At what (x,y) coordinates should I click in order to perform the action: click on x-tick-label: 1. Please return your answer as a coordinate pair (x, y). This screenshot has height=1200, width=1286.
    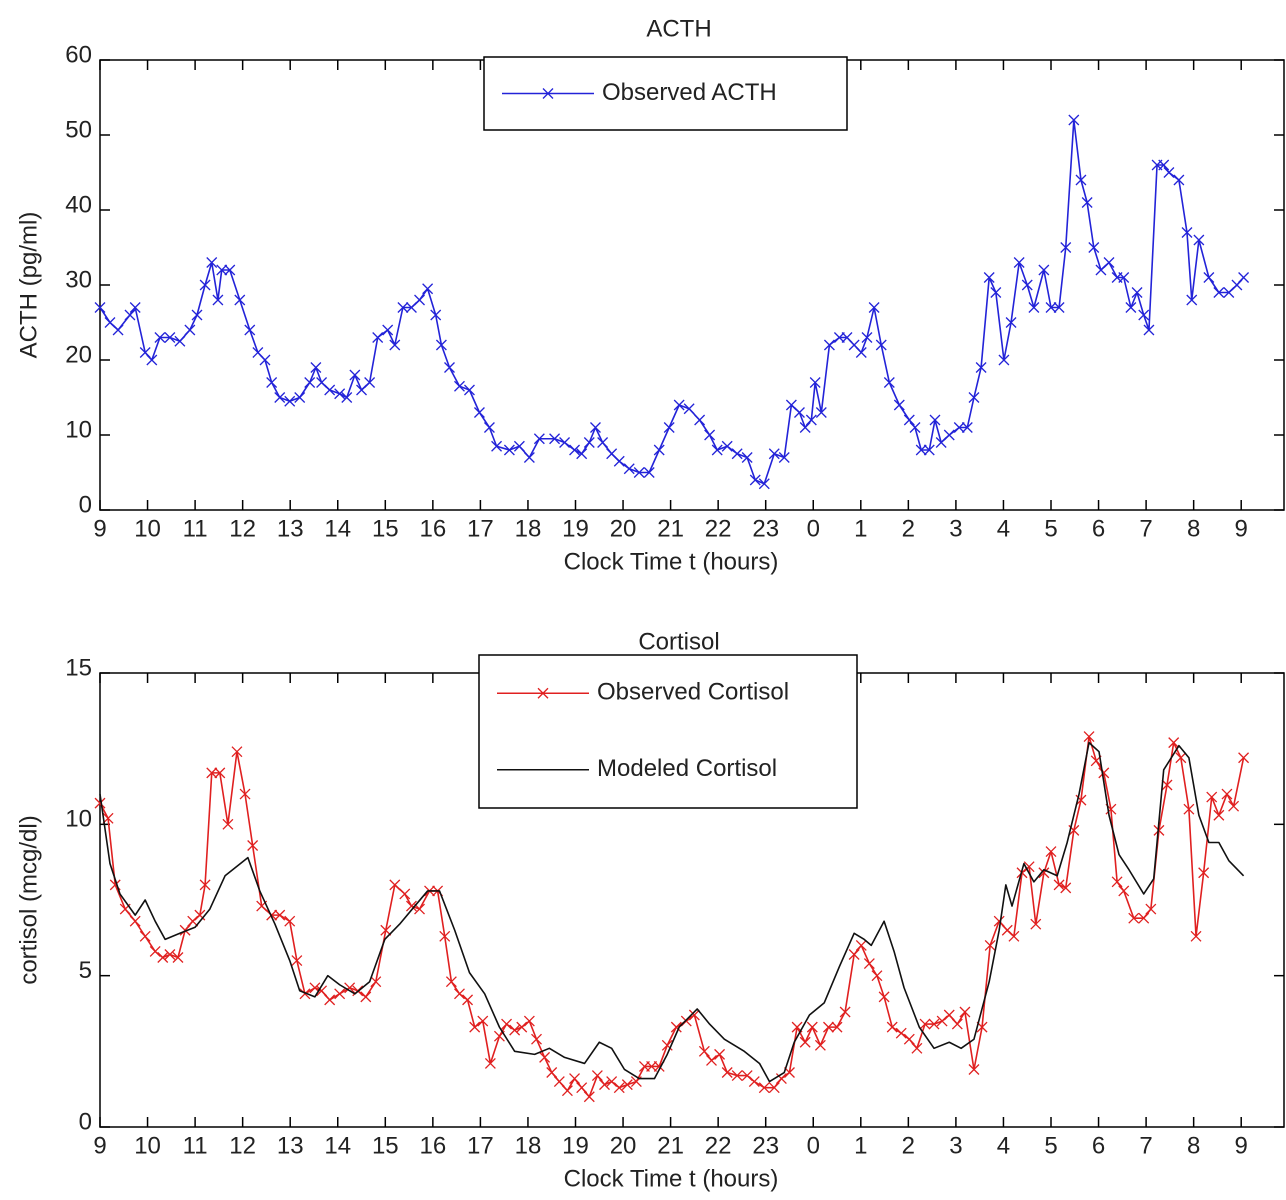
    Looking at the image, I should click on (860, 1145).